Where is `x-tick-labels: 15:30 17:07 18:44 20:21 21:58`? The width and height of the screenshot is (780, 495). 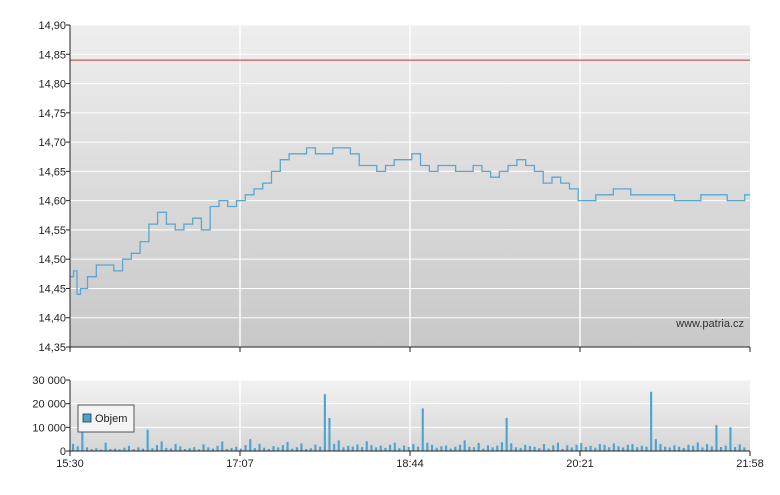 x-tick-labels: 15:30 17:07 18:44 20:21 21:58 is located at coordinates (410, 464).